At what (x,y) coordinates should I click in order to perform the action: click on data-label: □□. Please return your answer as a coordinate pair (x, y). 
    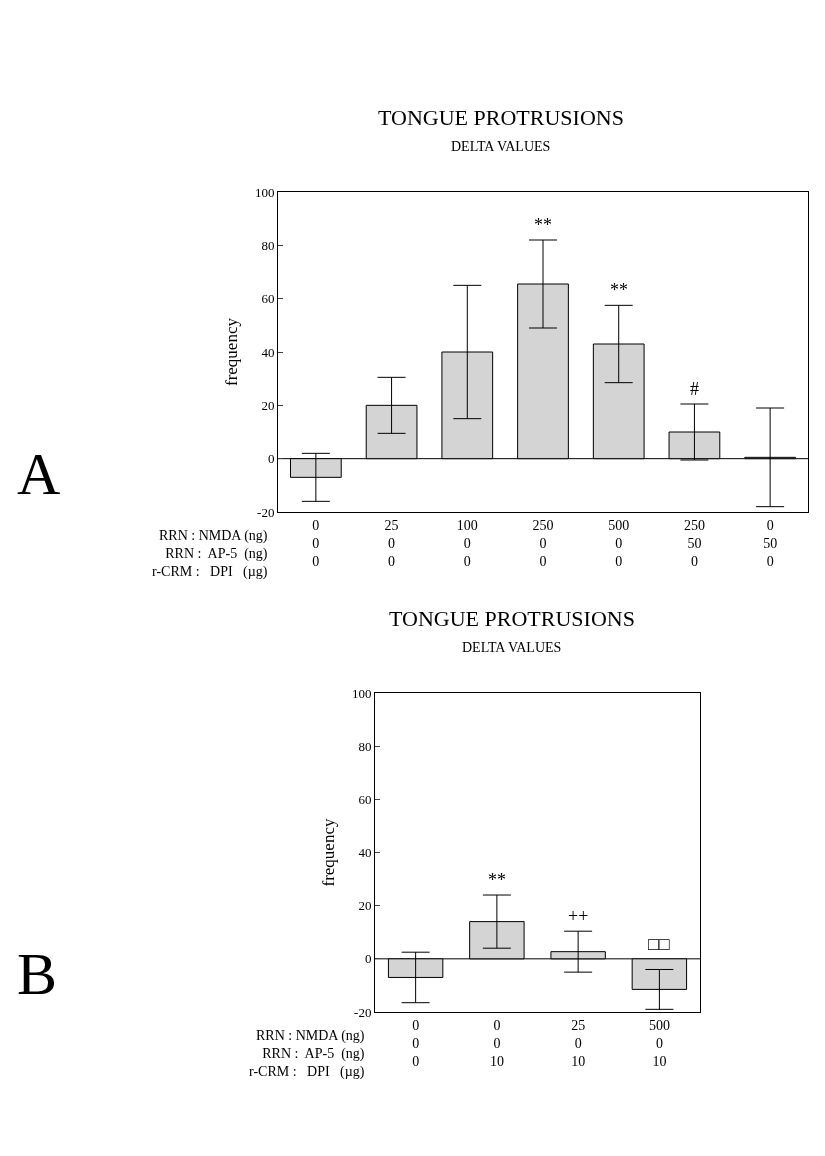
    Looking at the image, I should click on (659, 944).